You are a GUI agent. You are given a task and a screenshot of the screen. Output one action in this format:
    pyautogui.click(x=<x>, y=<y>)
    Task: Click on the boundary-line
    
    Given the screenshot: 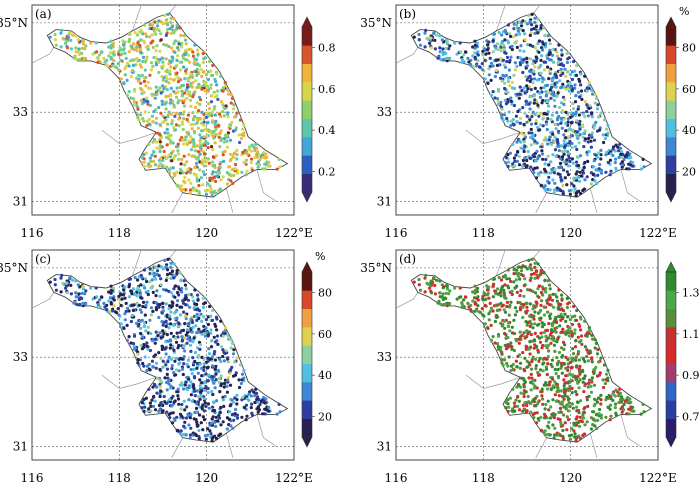 What is the action you would take?
    pyautogui.click(x=537, y=9)
    